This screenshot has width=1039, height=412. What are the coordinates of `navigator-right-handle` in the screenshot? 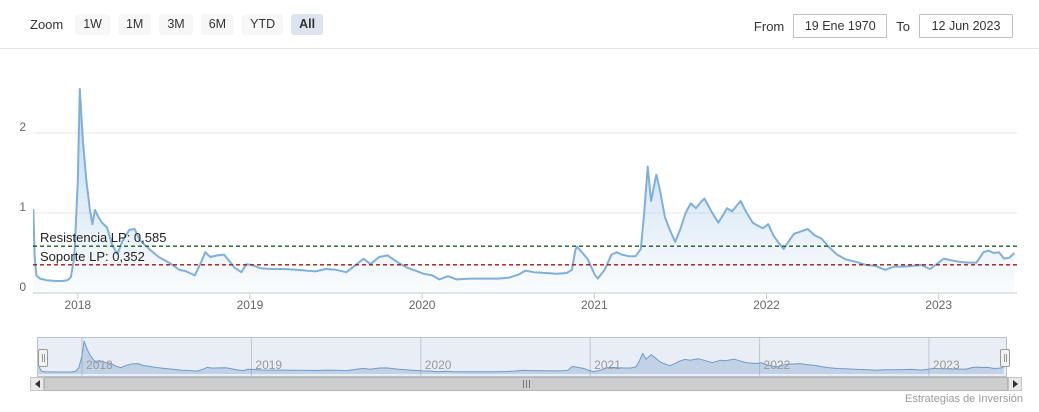 It's located at (1005, 358).